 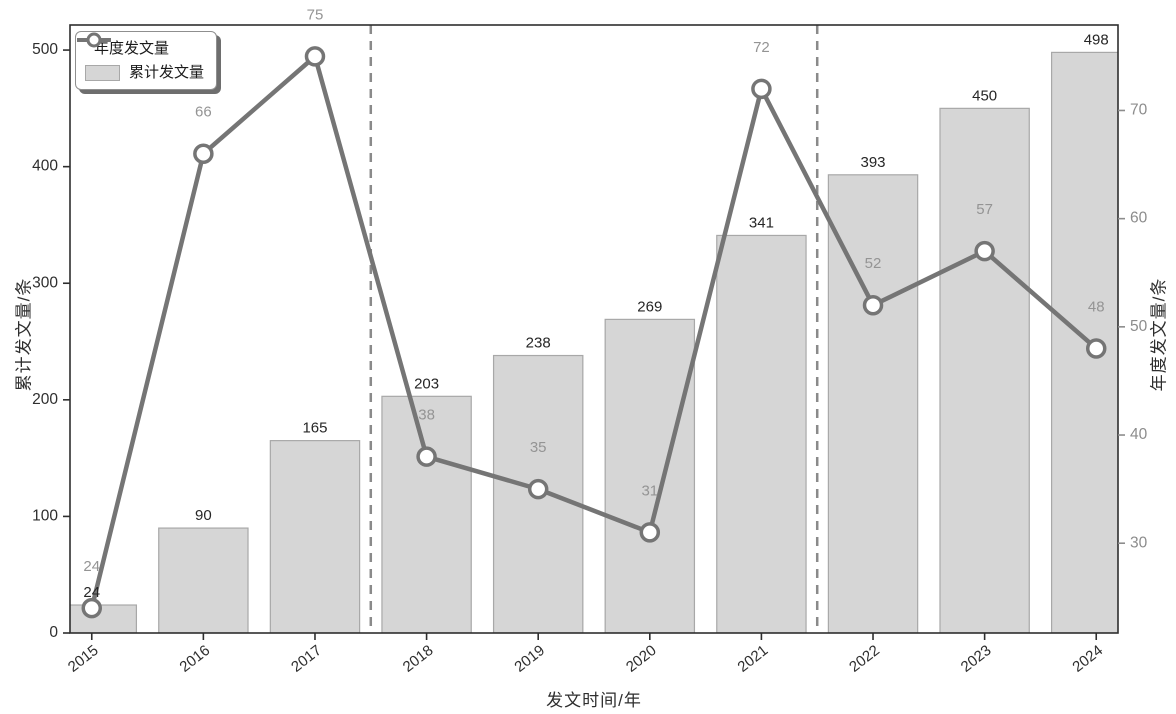 I want to click on legend-item-cumulative: 累计发文量, so click(x=144, y=72).